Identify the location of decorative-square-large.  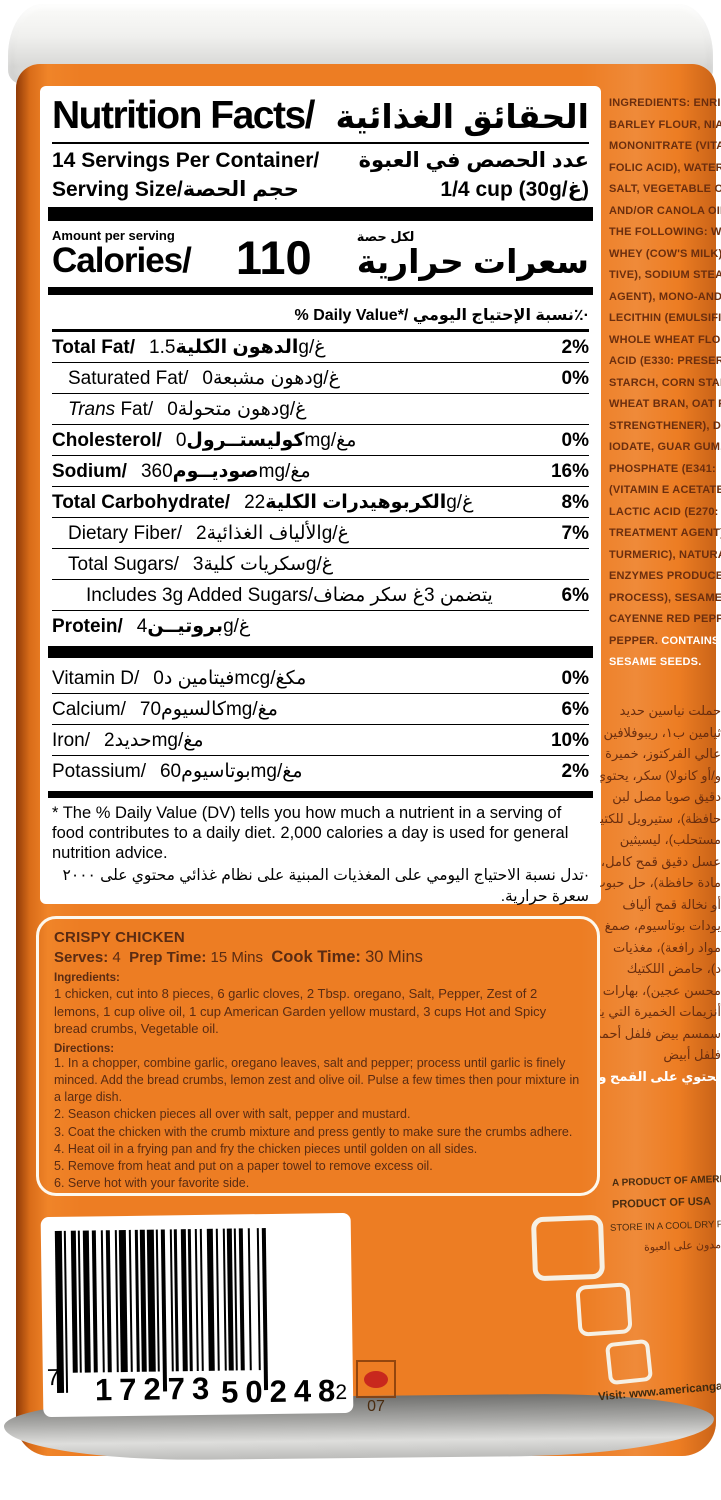
(568, 1248).